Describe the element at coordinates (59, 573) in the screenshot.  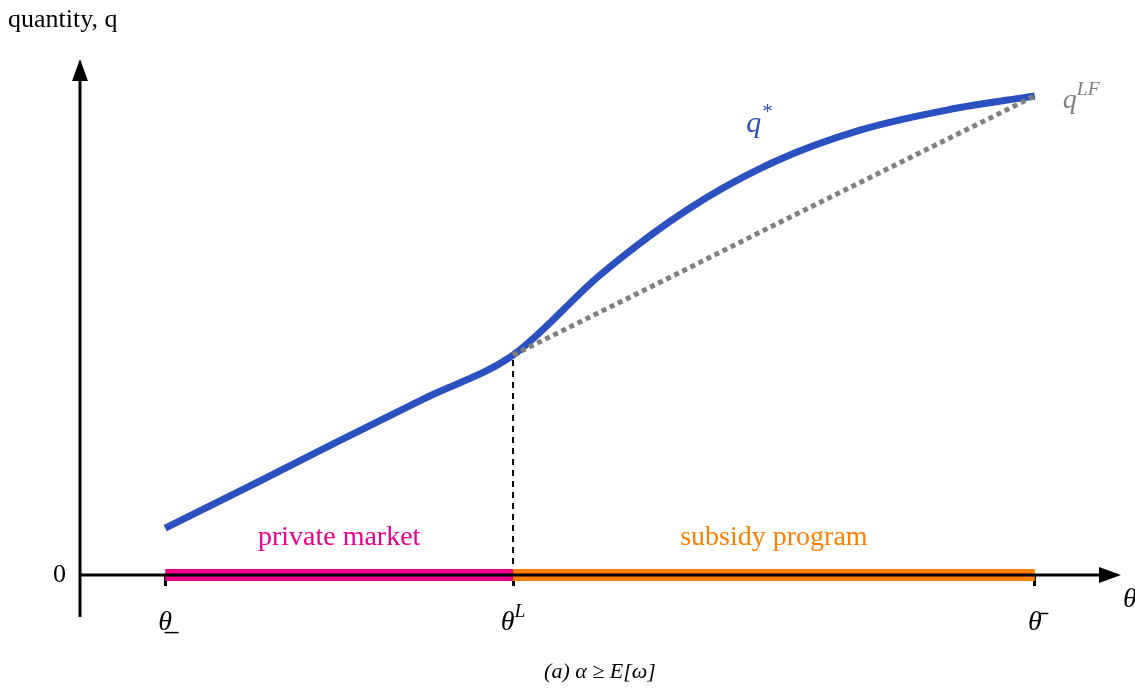
I see `text: 0` at that location.